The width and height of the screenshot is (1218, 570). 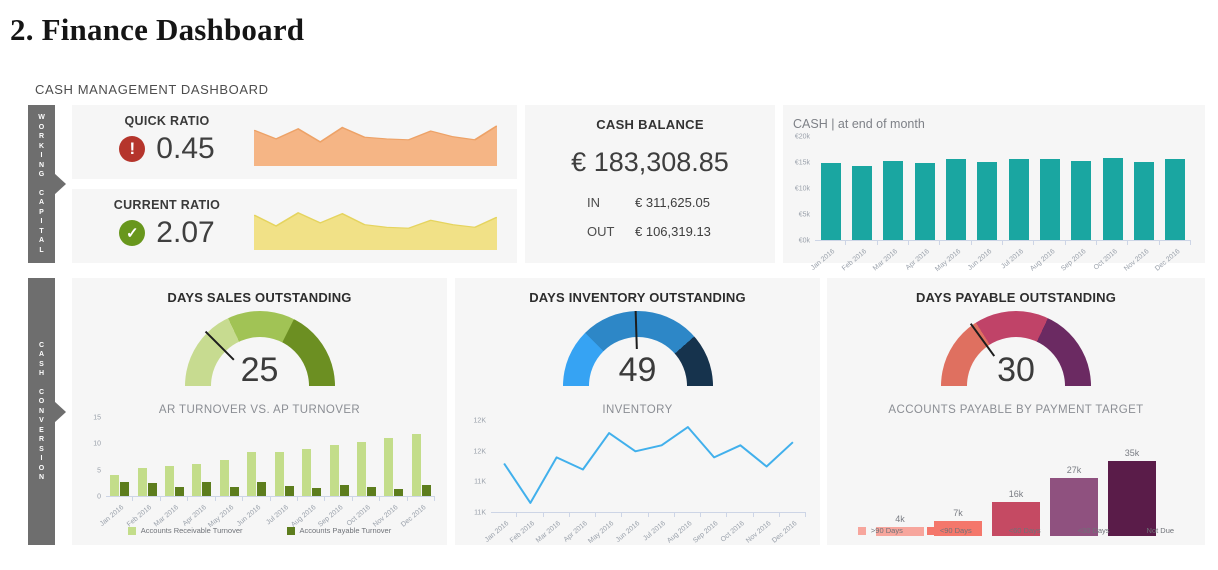 I want to click on cash-in-row: IN € 311,625.05, so click(x=681, y=202).